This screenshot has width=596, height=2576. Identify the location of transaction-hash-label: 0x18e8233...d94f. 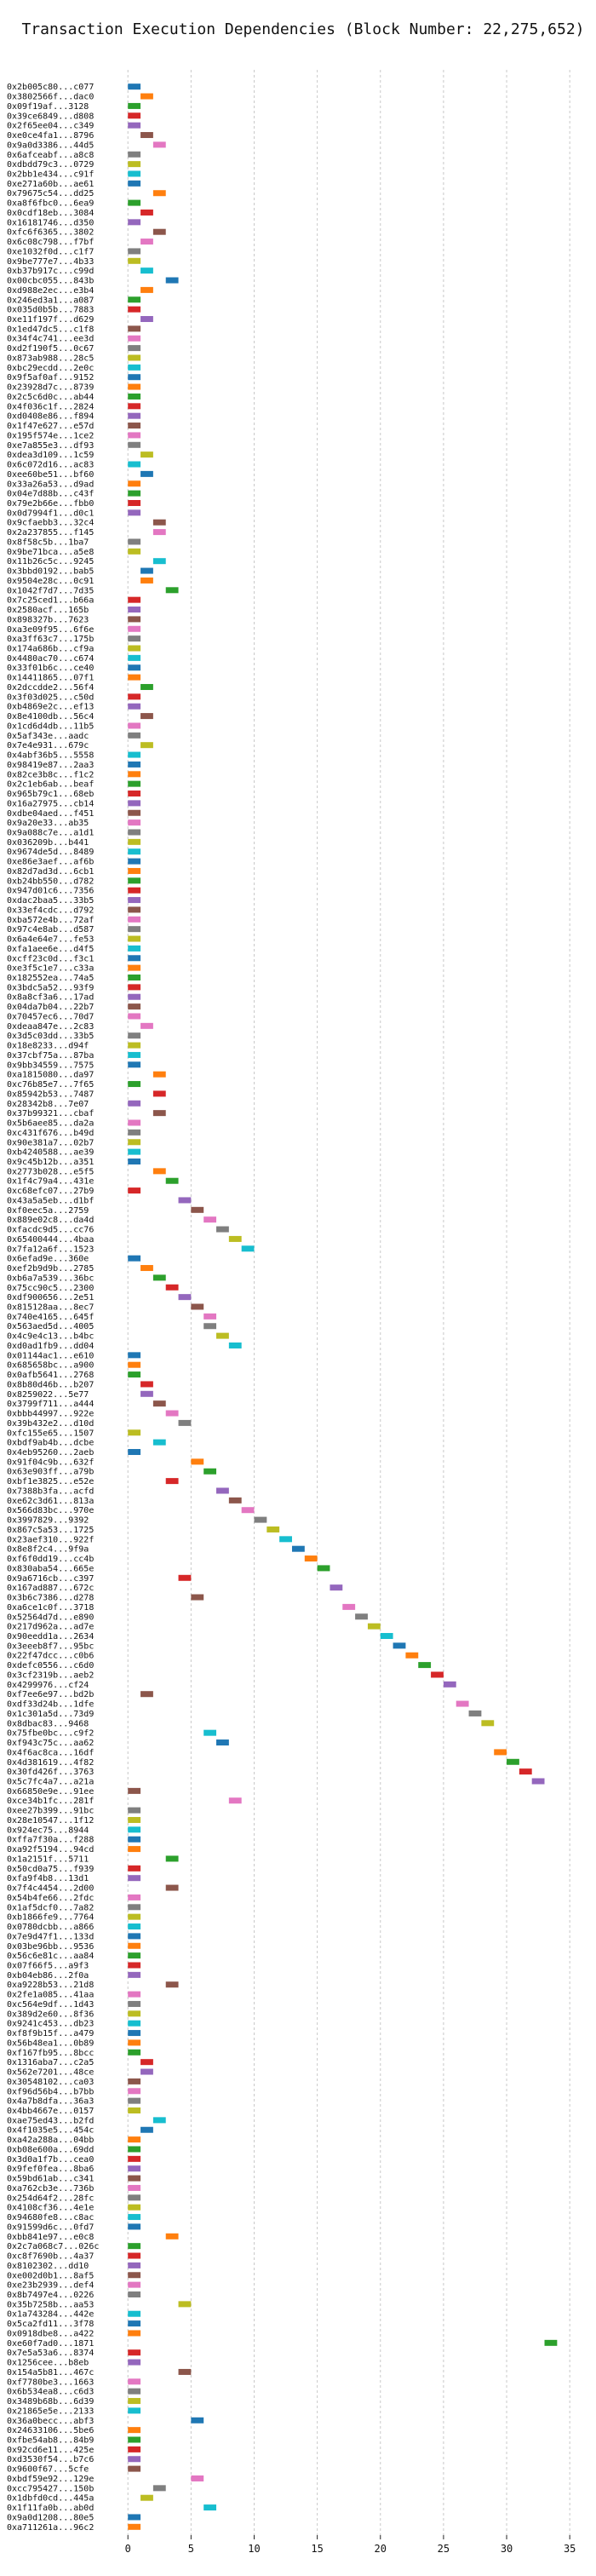
(48, 1046).